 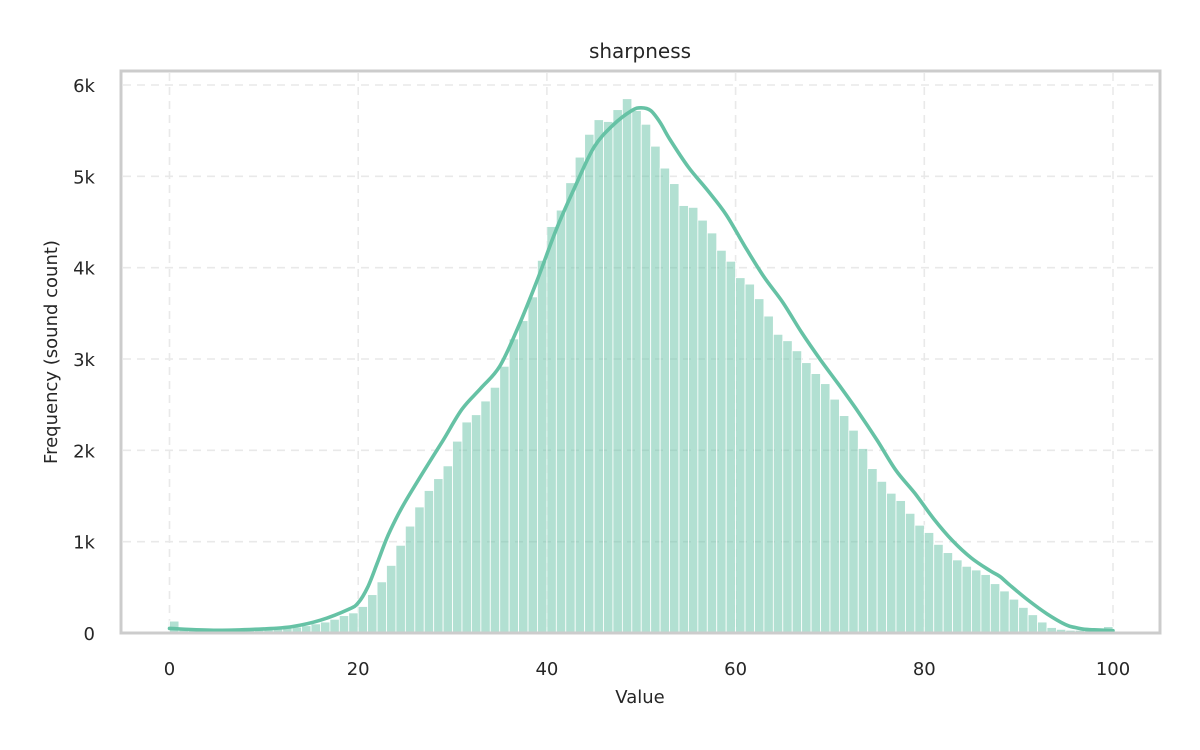 What do you see at coordinates (84, 177) in the screenshot?
I see `y-tick-label: 5k` at bounding box center [84, 177].